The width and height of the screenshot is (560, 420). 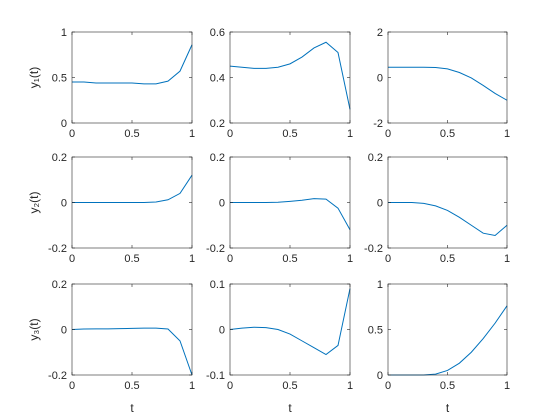 What do you see at coordinates (217, 33) in the screenshot?
I see `y-tick-label: 0.6` at bounding box center [217, 33].